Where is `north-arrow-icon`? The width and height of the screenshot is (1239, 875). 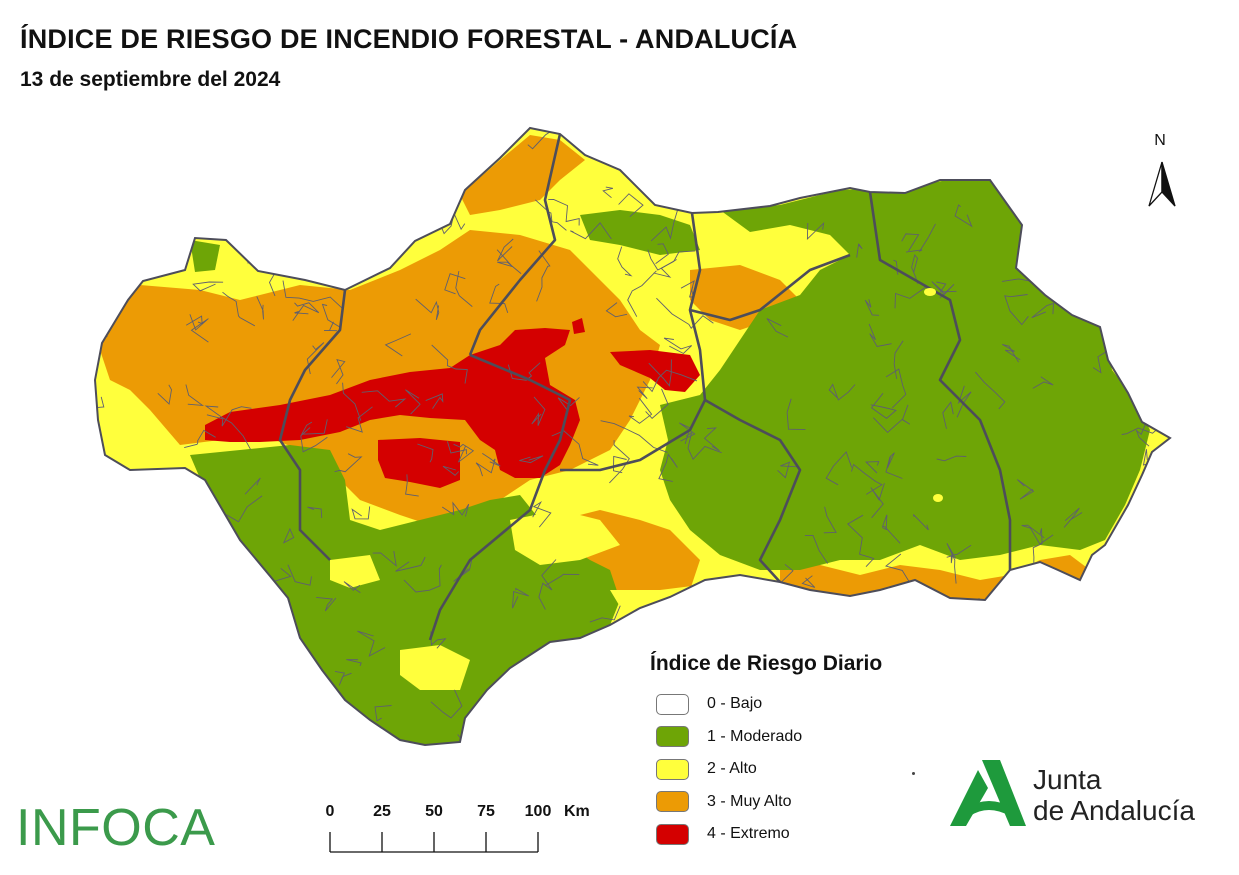 north-arrow-icon is located at coordinates (1162, 184).